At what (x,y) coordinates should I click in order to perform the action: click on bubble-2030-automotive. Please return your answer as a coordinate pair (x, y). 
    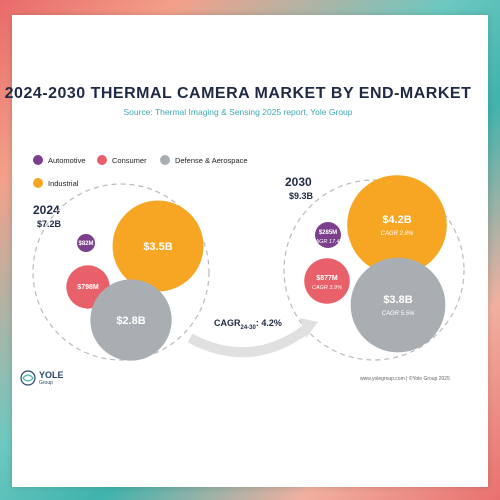
    Looking at the image, I should click on (328, 235).